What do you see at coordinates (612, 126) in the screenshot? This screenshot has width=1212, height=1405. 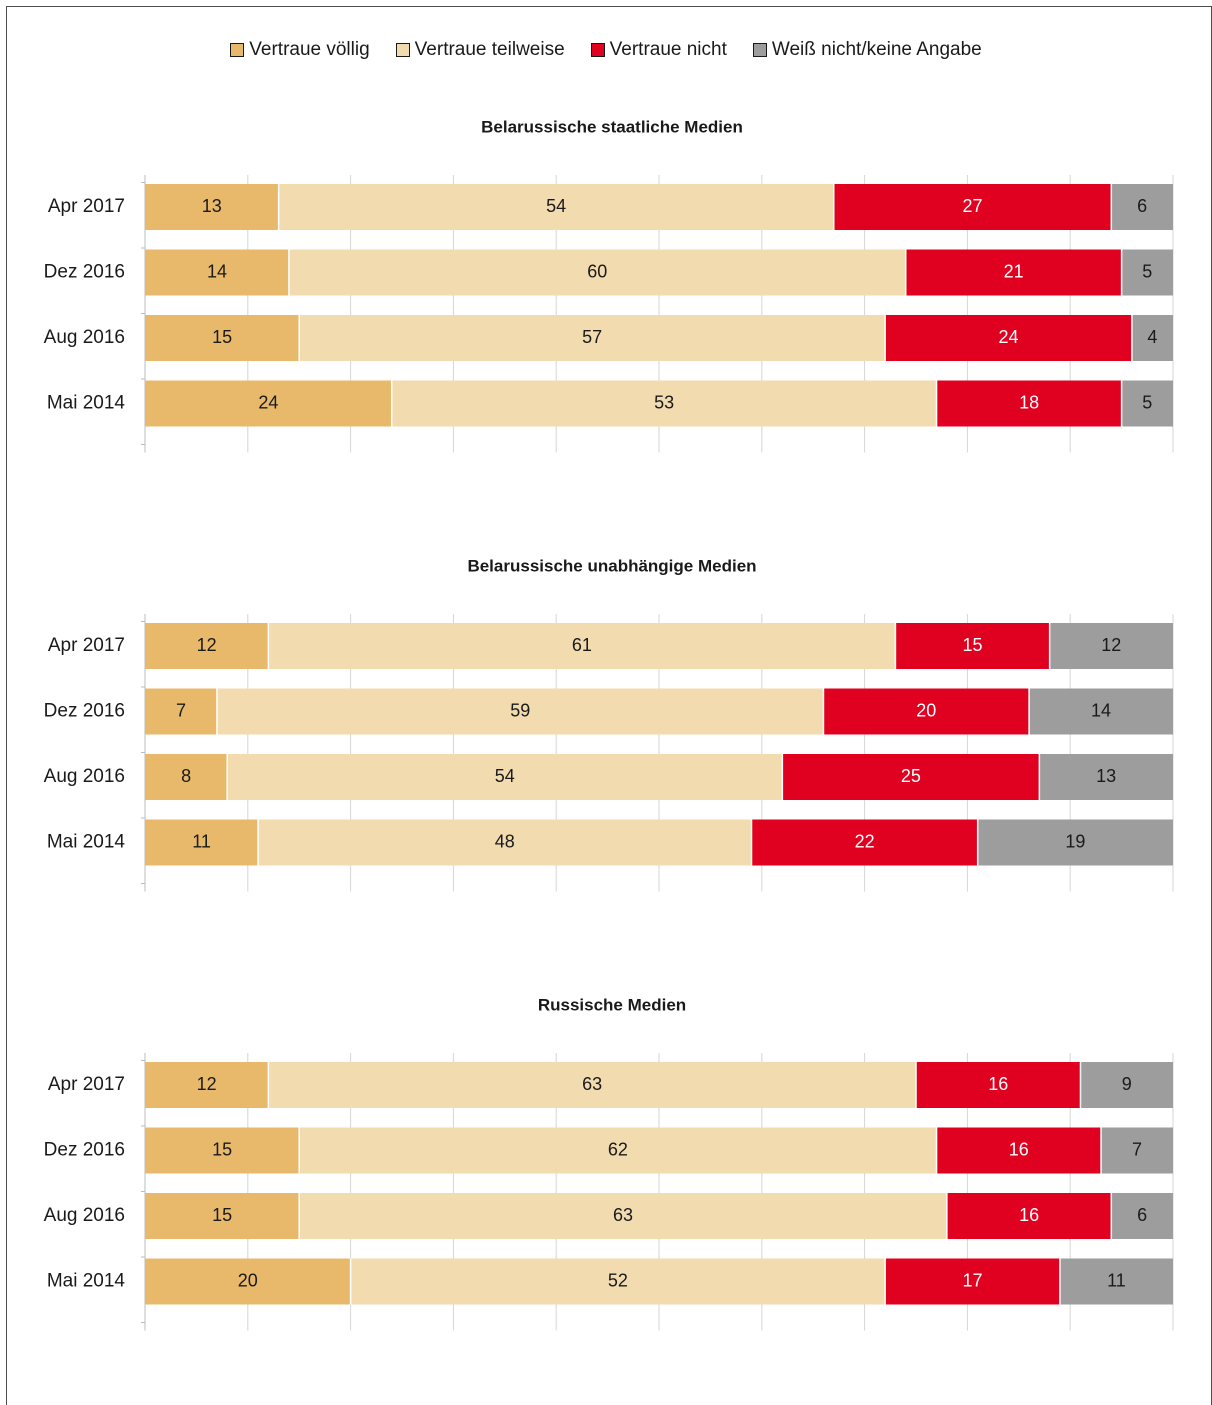 I see `panel-title: Belarussische staatliche Medien` at bounding box center [612, 126].